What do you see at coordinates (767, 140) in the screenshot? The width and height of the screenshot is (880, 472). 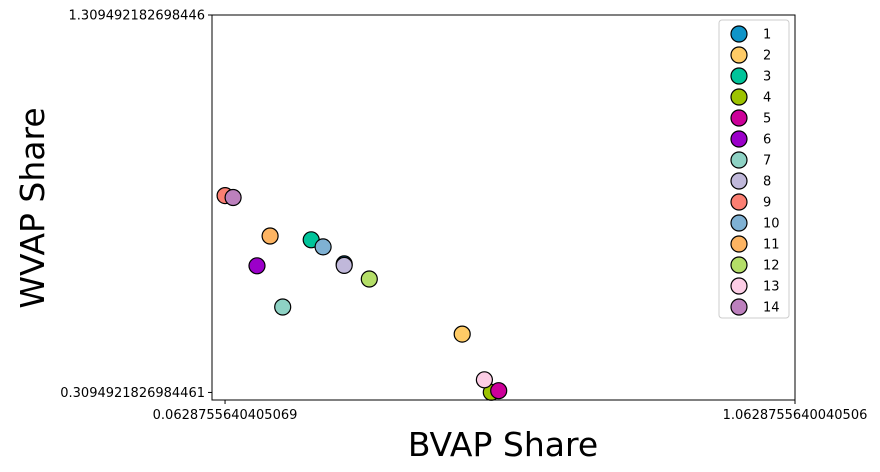 I see `legend-label-6: 6` at bounding box center [767, 140].